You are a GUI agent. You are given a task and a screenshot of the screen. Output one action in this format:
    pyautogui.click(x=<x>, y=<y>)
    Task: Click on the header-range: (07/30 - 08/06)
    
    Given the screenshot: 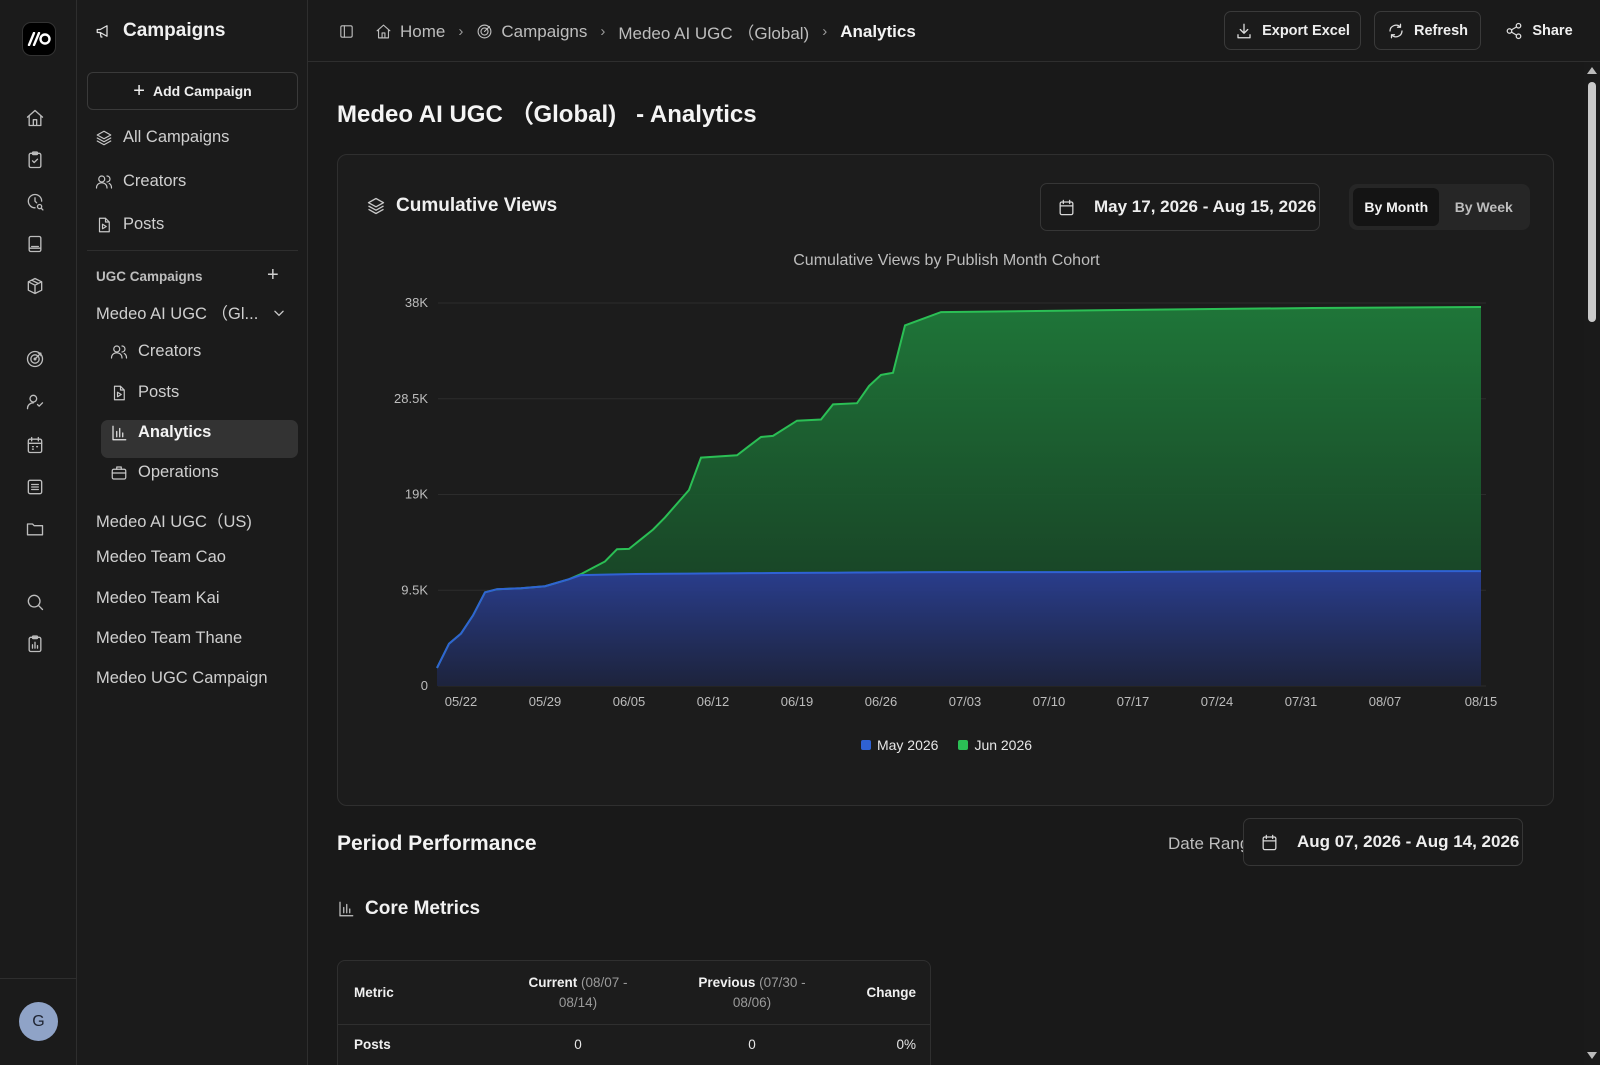 What is the action you would take?
    pyautogui.click(x=769, y=992)
    